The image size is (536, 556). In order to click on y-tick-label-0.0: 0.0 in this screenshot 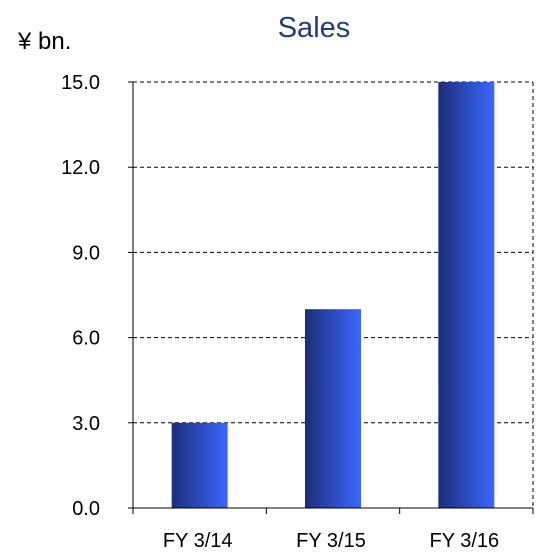, I will do `click(86, 509)`.